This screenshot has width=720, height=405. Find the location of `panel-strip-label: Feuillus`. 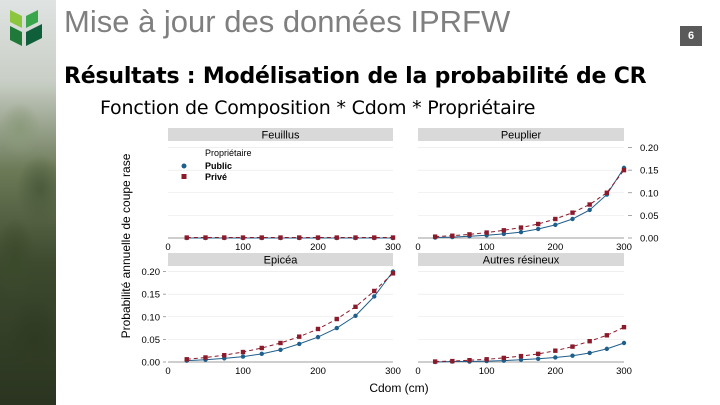

panel-strip-label: Feuillus is located at coordinates (281, 136).